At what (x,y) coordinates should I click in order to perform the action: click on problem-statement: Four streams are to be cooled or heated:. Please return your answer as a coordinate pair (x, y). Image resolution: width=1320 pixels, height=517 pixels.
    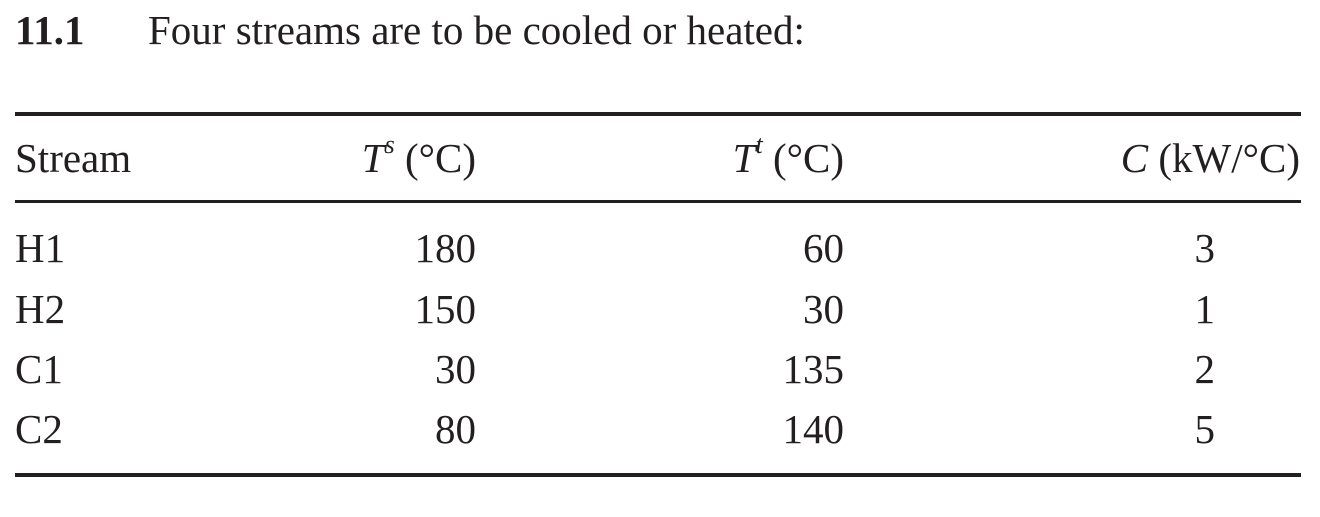
    Looking at the image, I should click on (476, 30).